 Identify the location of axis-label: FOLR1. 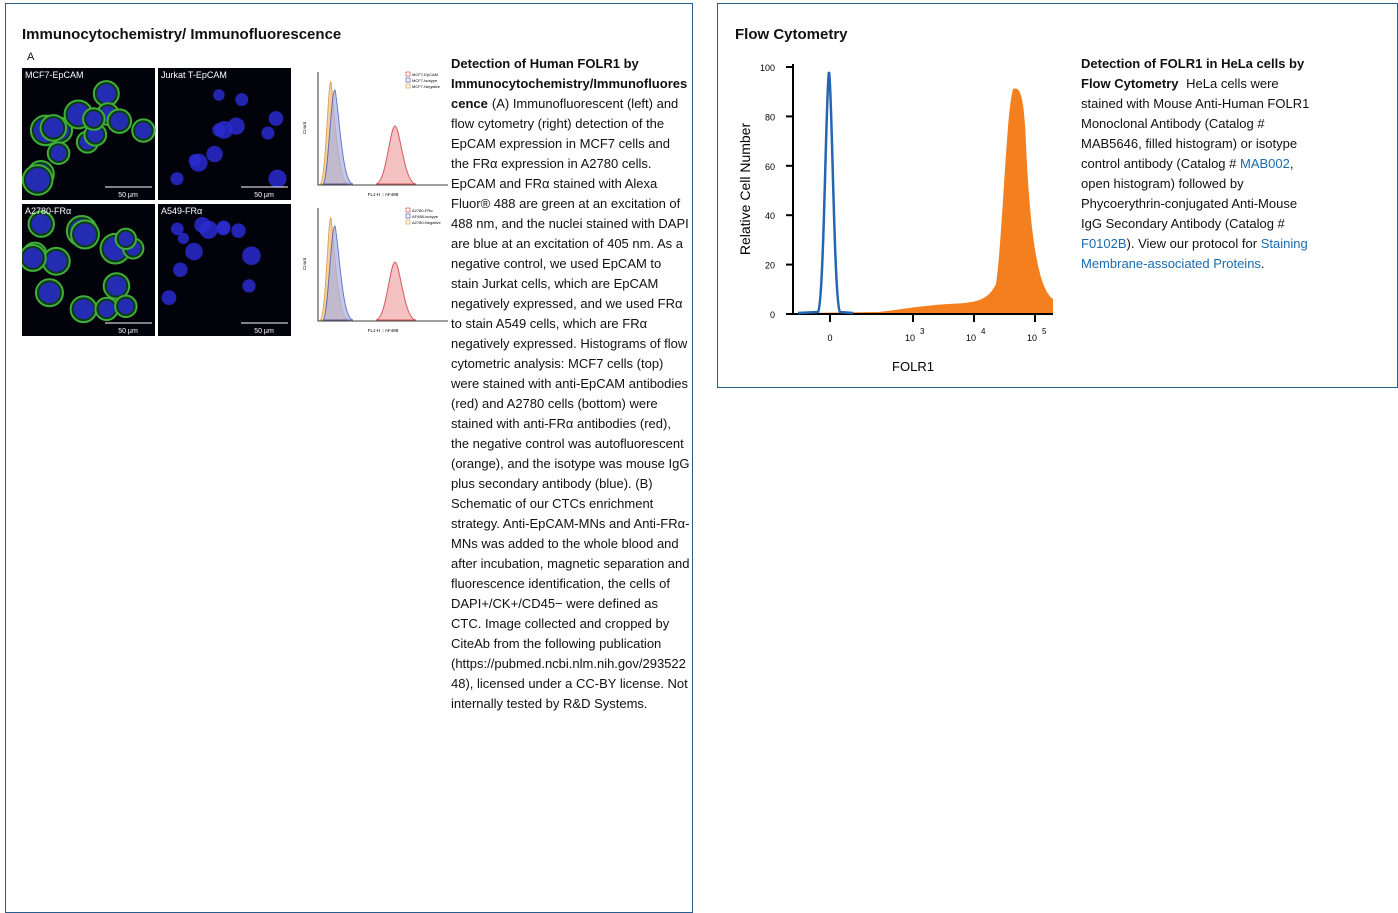
(913, 366).